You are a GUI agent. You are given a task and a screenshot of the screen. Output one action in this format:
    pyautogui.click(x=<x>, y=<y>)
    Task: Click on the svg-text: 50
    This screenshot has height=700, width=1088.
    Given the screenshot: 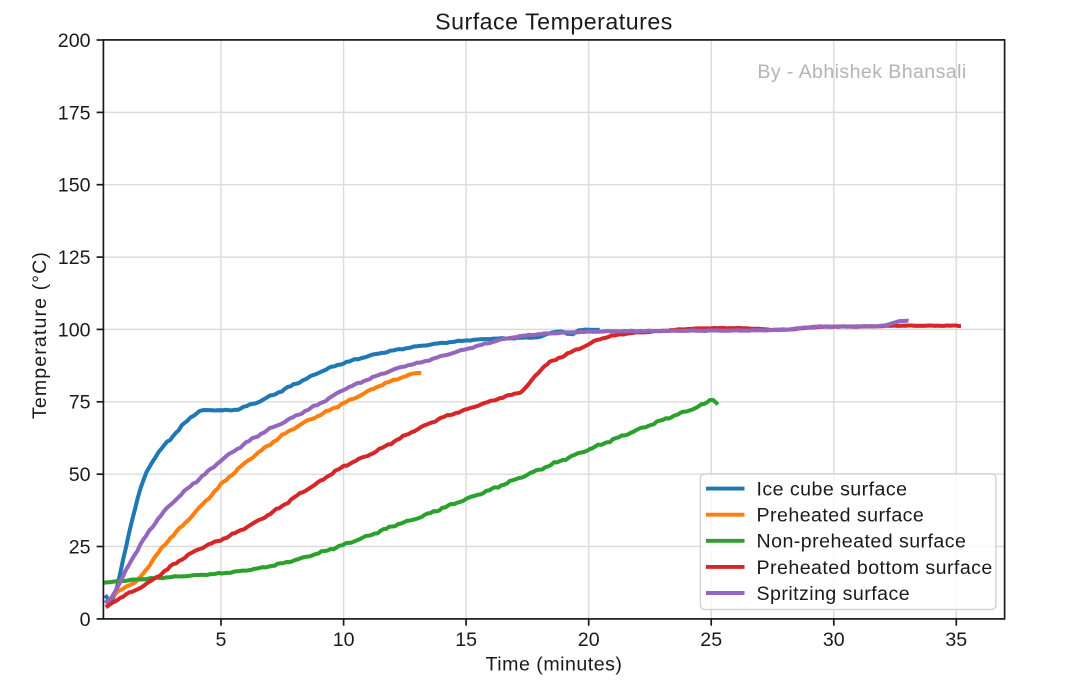 What is the action you would take?
    pyautogui.click(x=80, y=475)
    